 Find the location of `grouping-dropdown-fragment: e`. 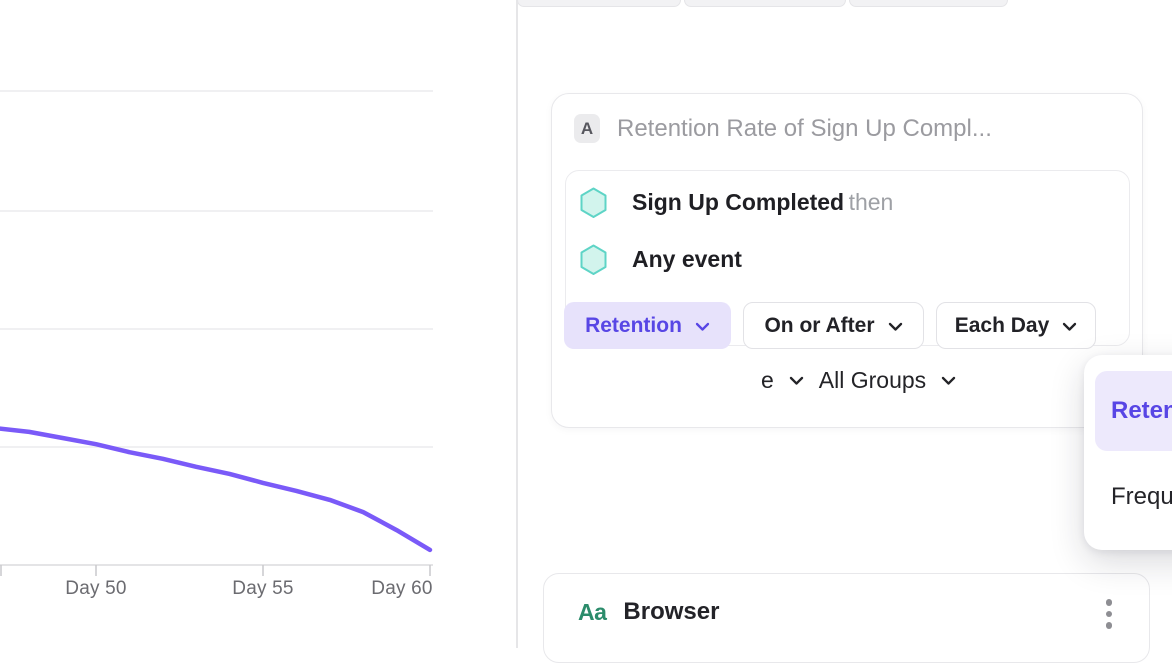

grouping-dropdown-fragment: e is located at coordinates (767, 379).